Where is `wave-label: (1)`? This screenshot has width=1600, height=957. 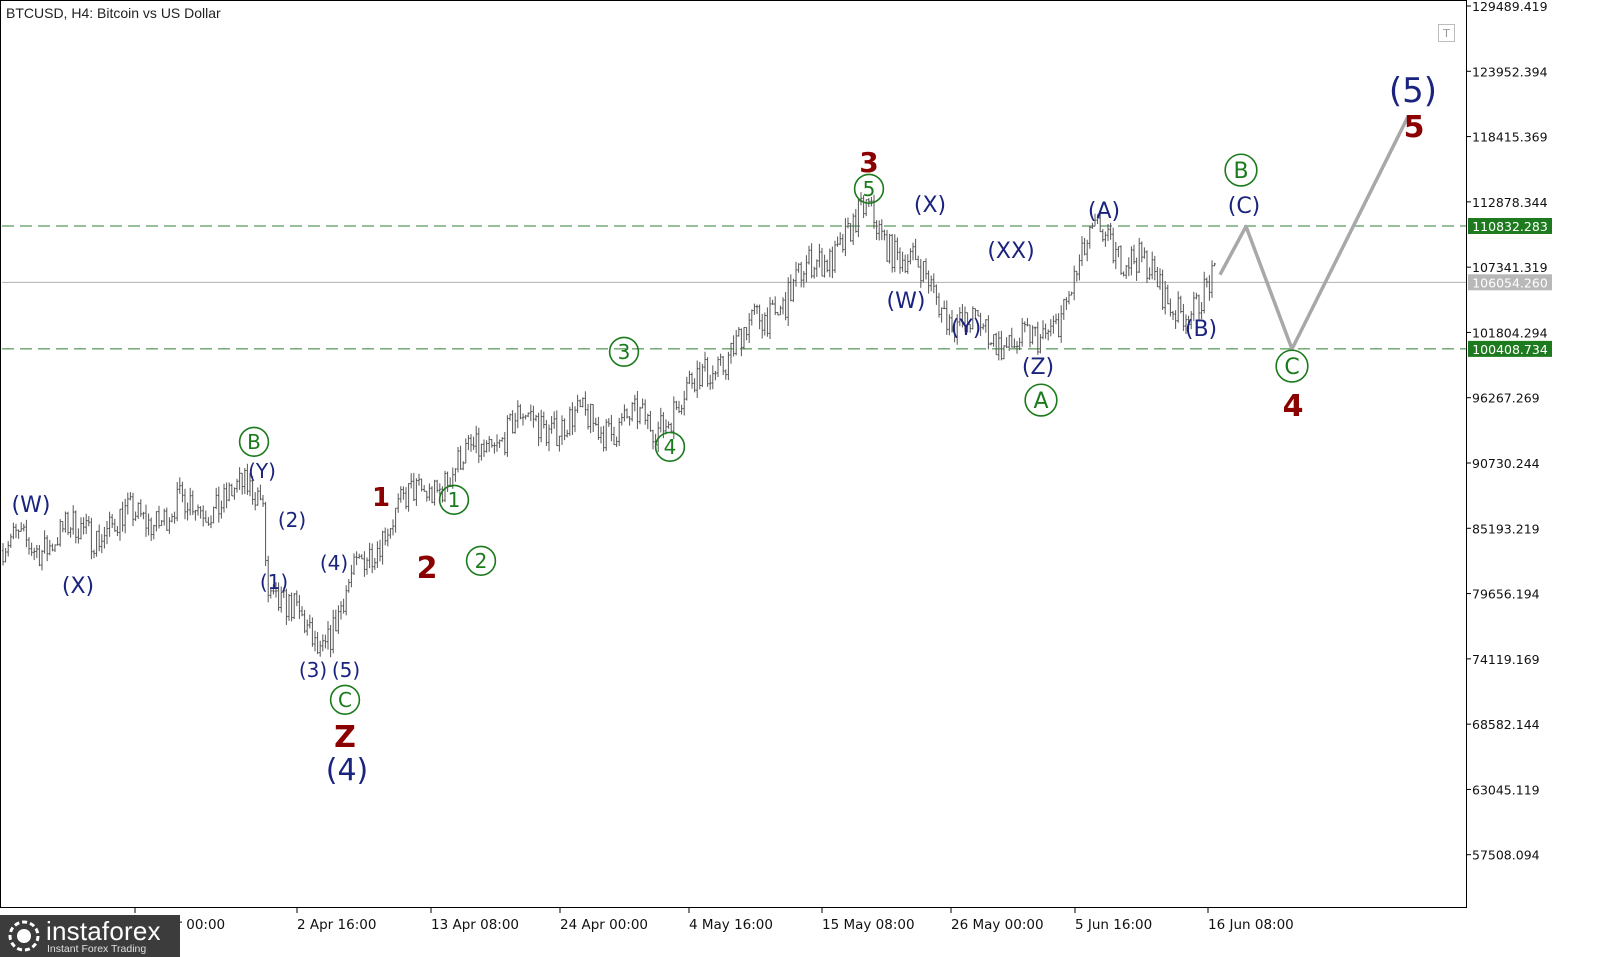 wave-label: (1) is located at coordinates (274, 582).